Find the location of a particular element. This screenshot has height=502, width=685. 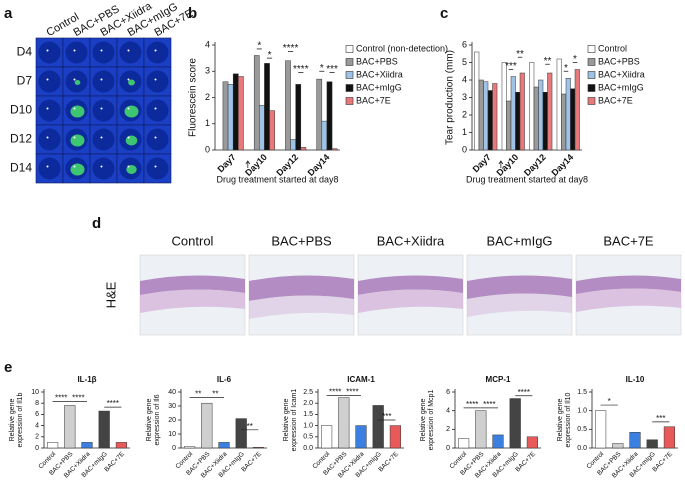

row-label: D10 is located at coordinates (21, 110).